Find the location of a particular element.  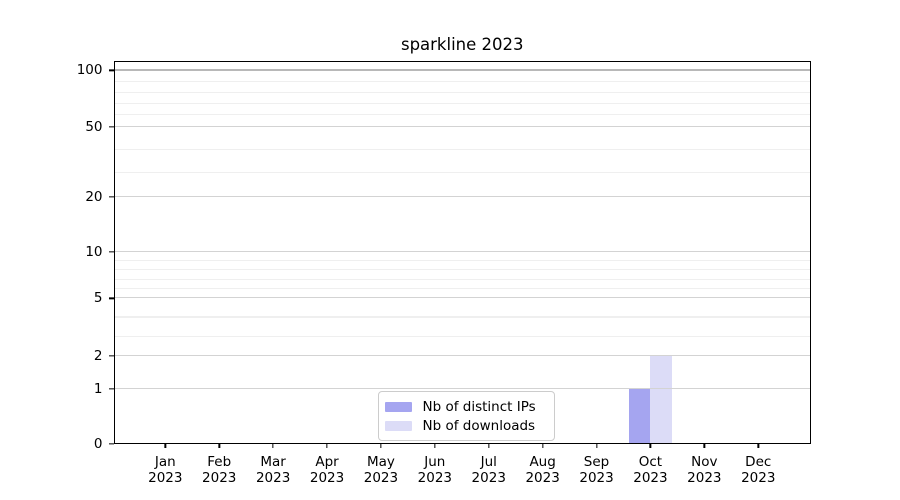

x-tick-label-oct: Oct 2023 is located at coordinates (650, 470).